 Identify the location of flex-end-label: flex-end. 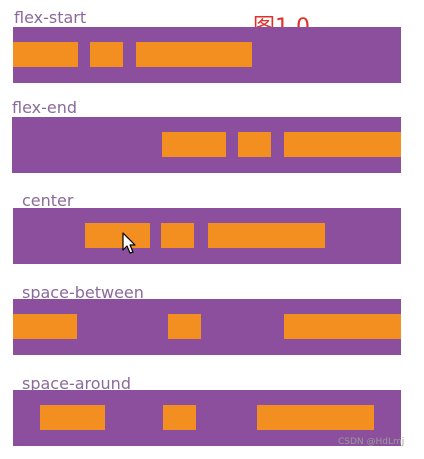
(45, 107).